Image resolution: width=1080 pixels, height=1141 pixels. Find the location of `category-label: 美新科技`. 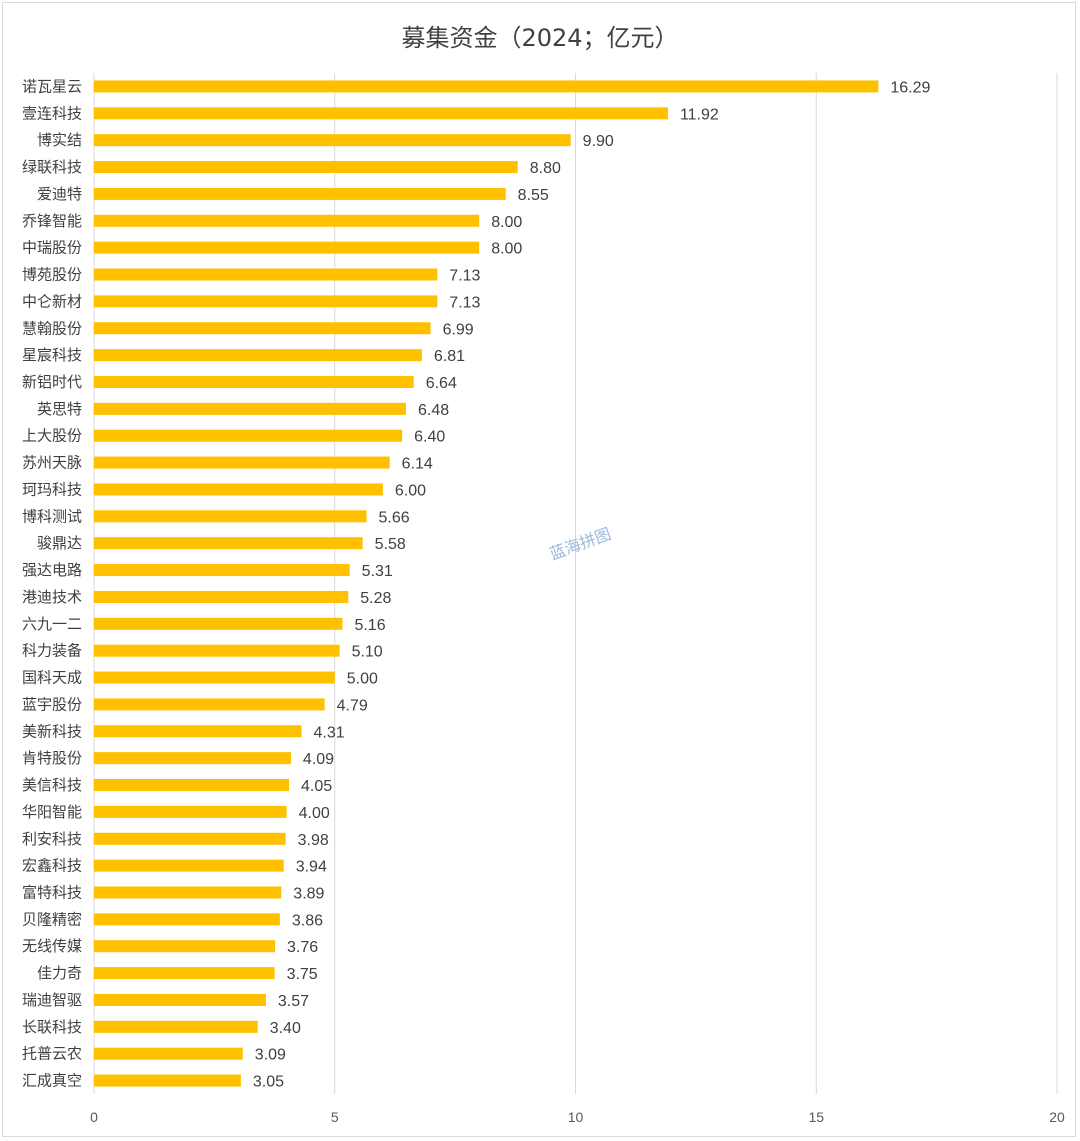

category-label: 美新科技 is located at coordinates (52, 731).